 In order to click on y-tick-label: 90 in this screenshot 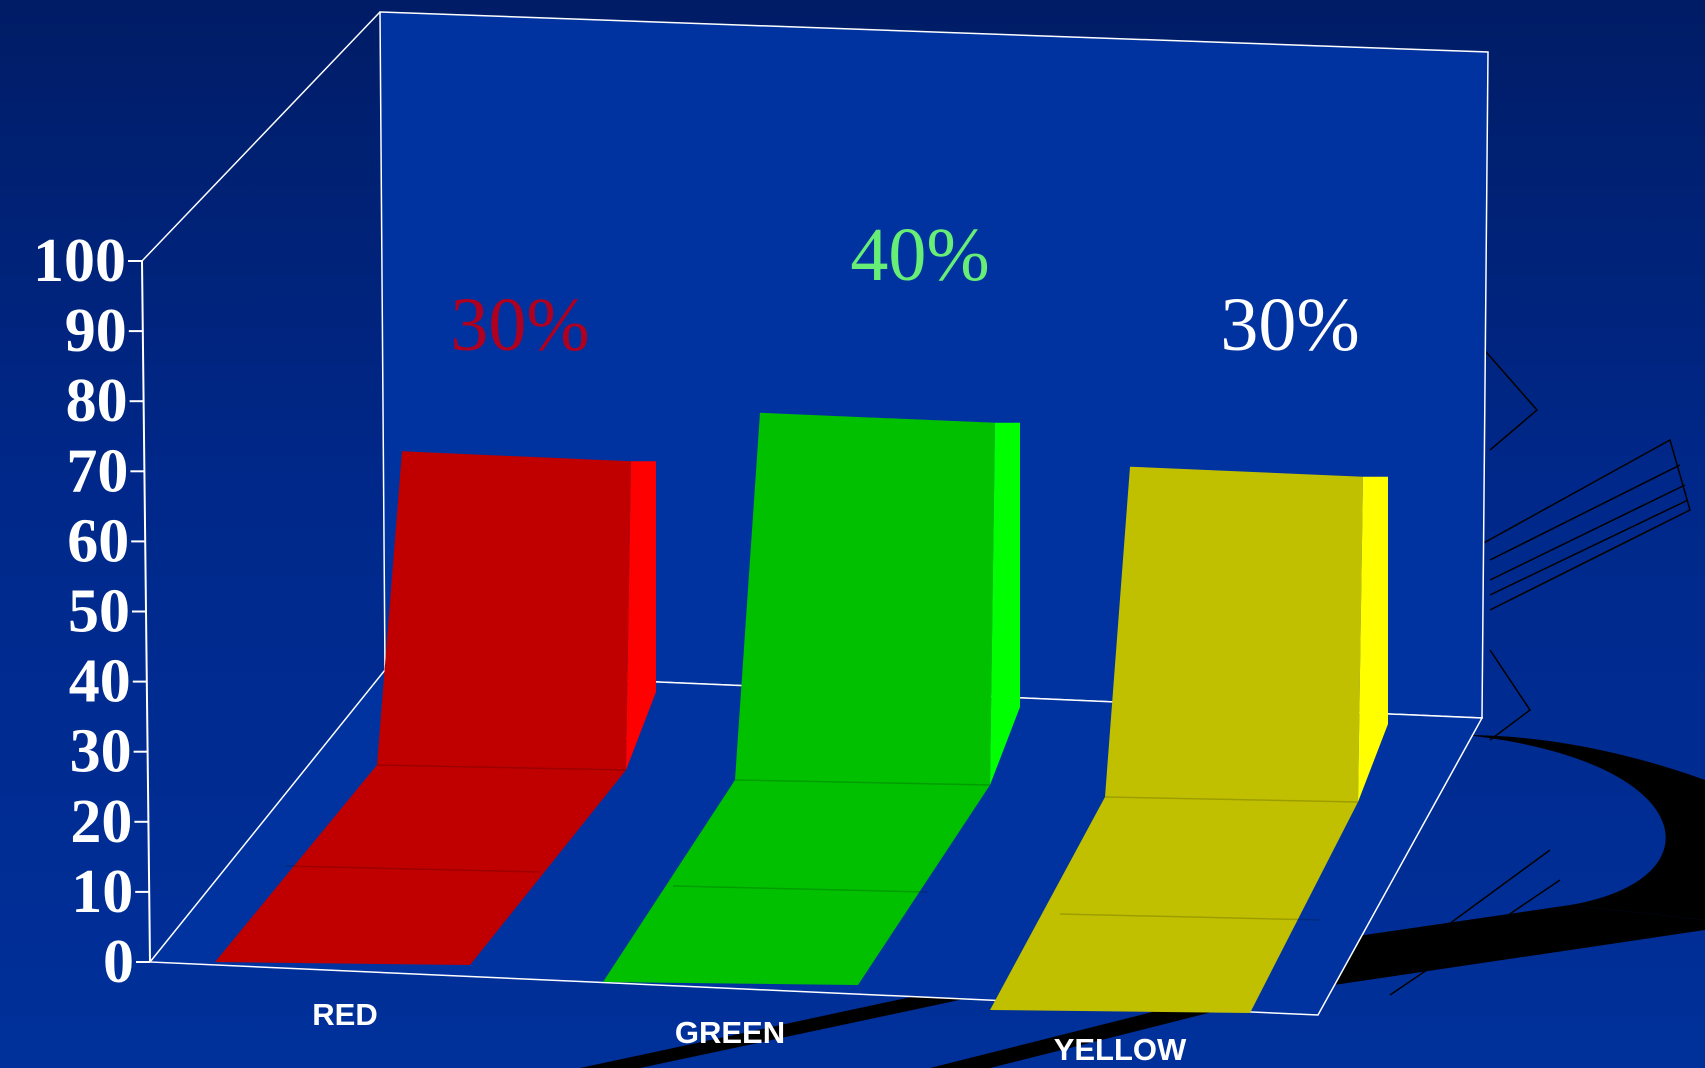, I will do `click(96, 331)`.